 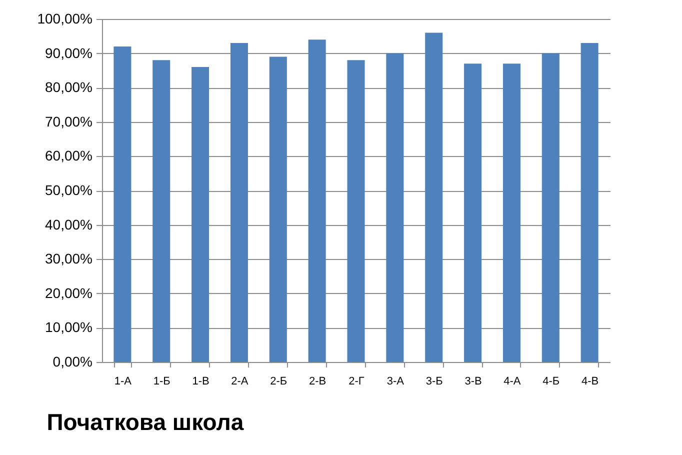 I want to click on x-tick-label: 2-Б, so click(x=279, y=382).